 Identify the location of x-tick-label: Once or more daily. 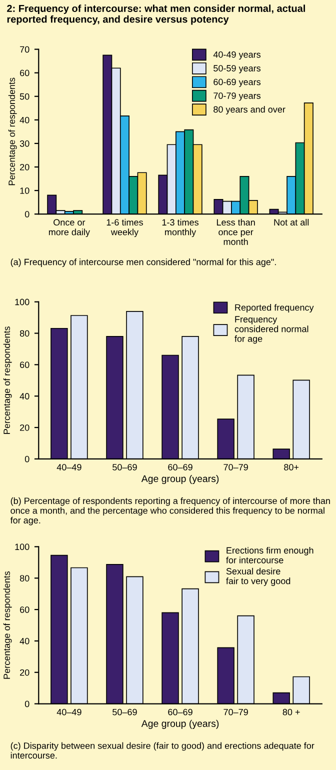
(69, 228).